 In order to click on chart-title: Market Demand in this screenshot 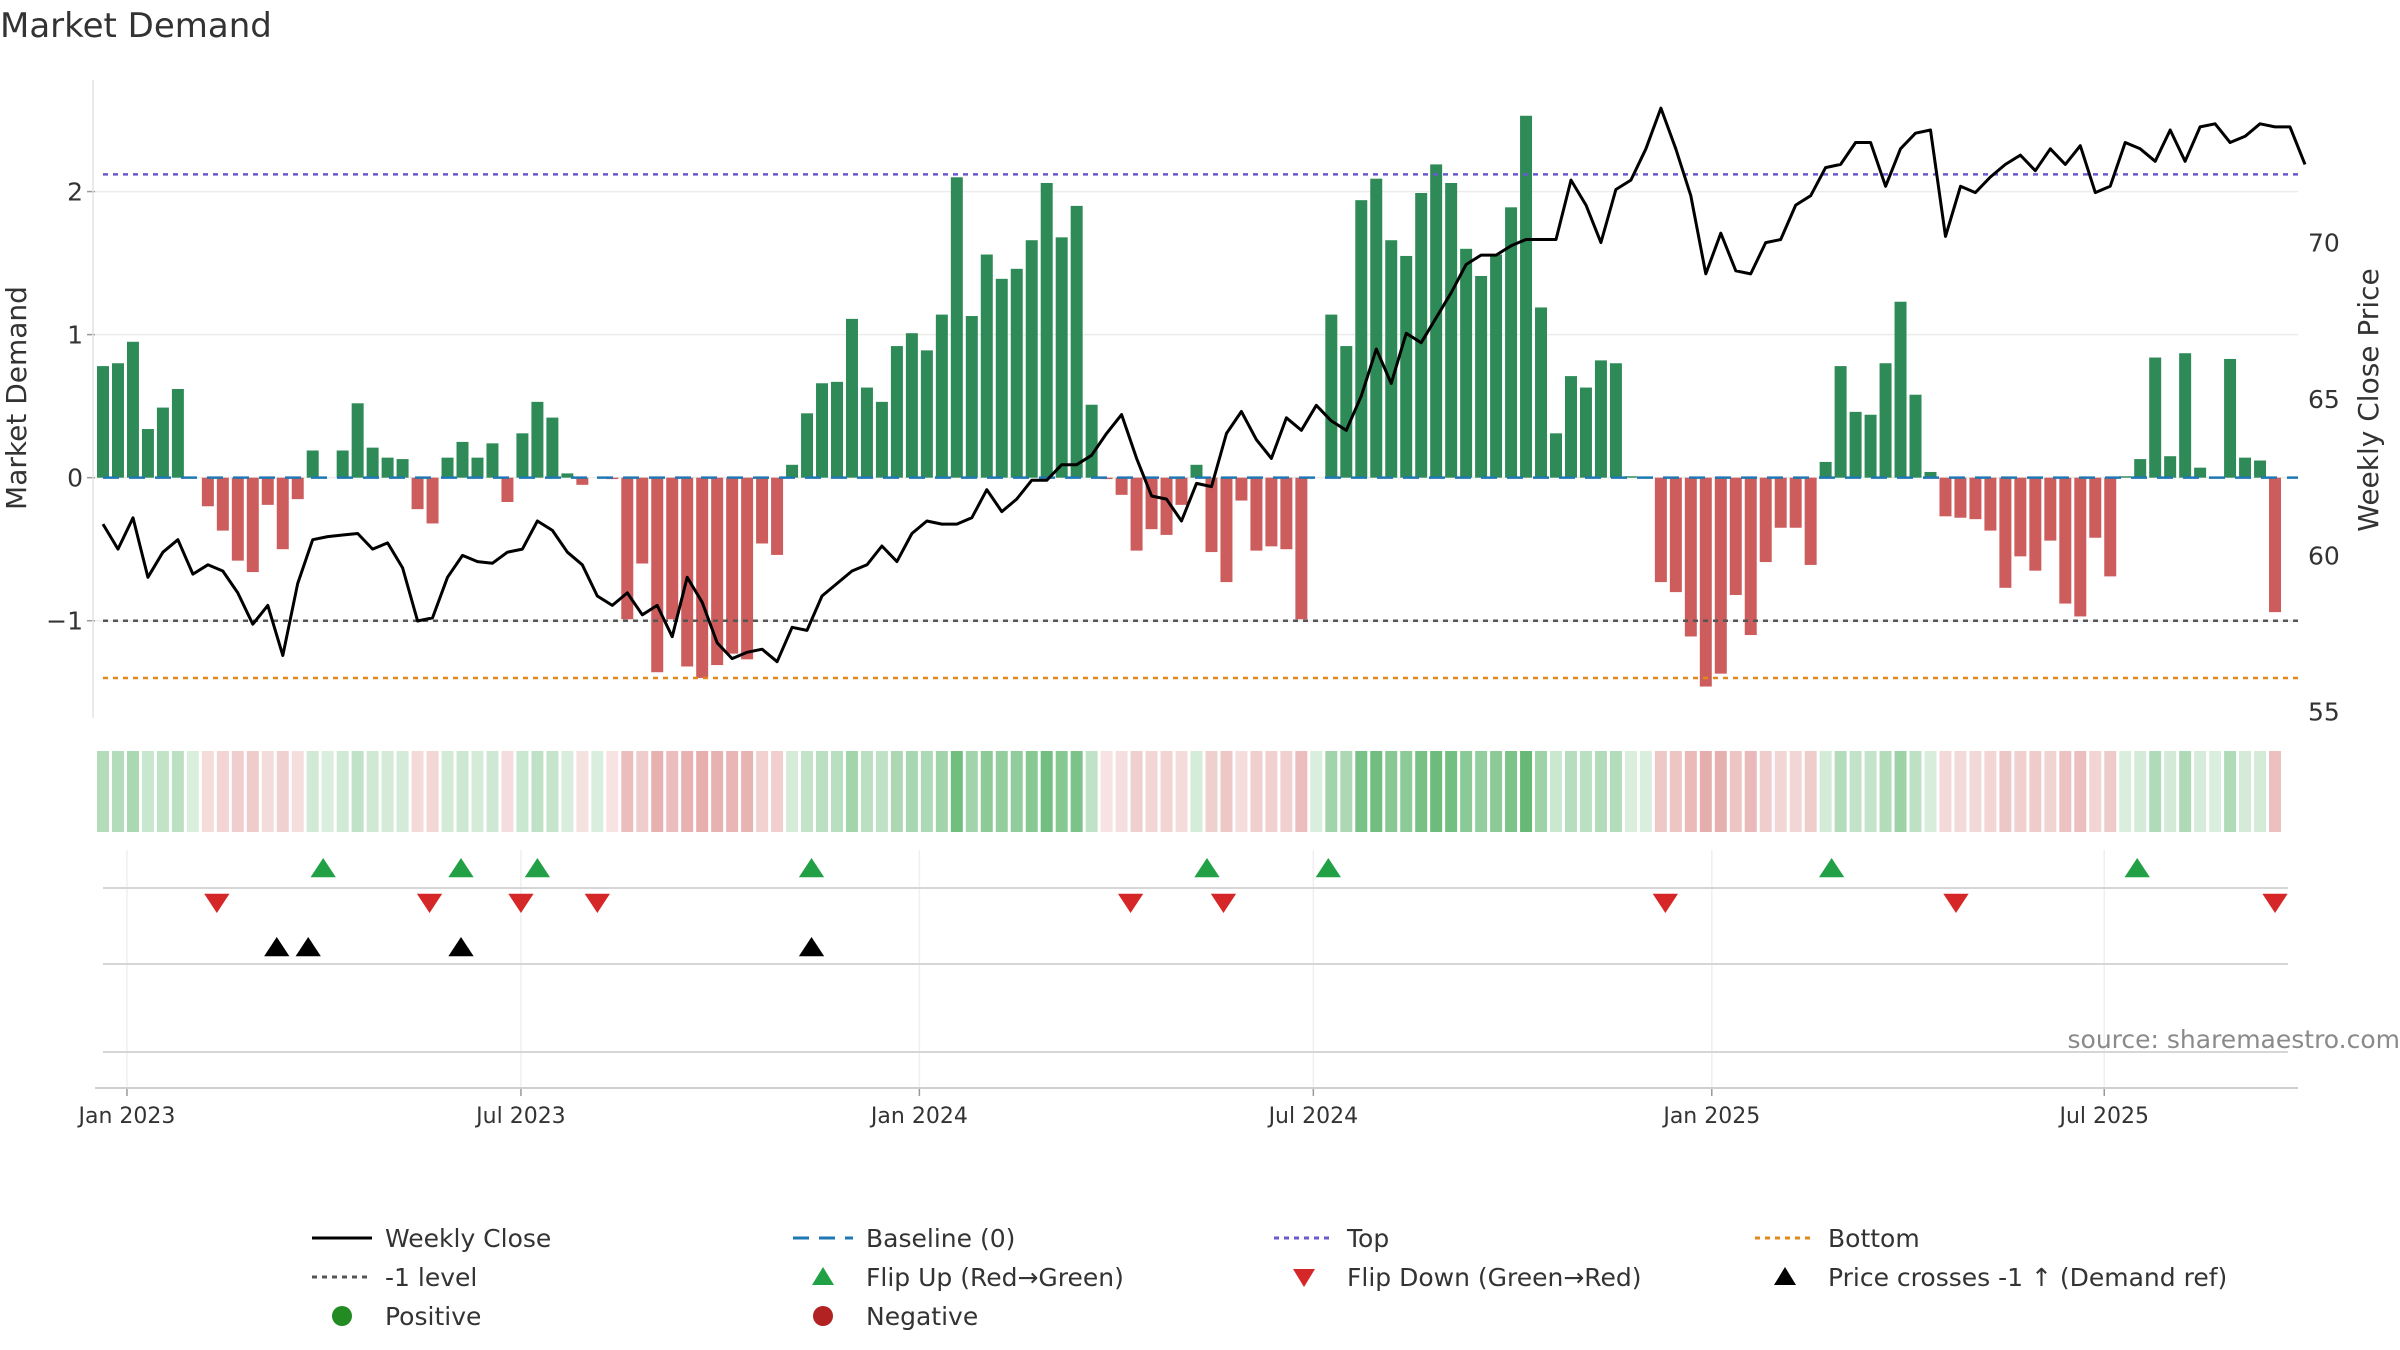, I will do `click(136, 26)`.